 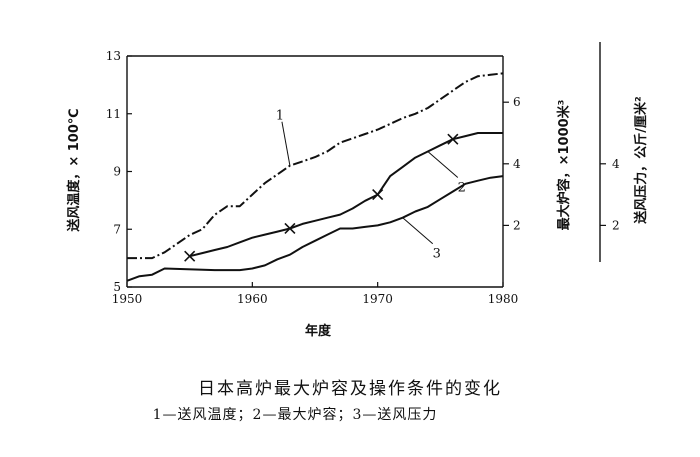 What do you see at coordinates (462, 187) in the screenshot?
I see `series-2-tag: 2` at bounding box center [462, 187].